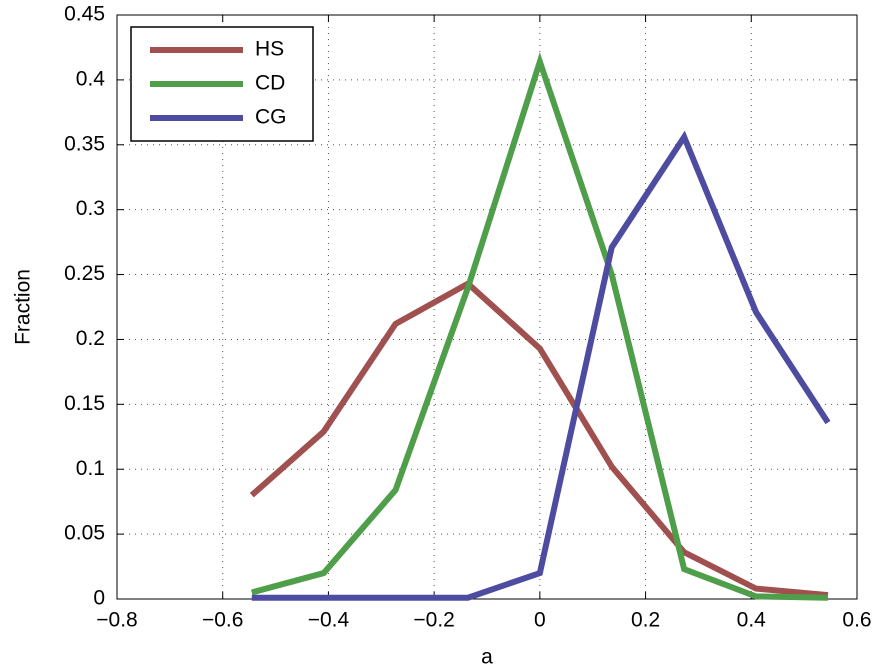 The width and height of the screenshot is (879, 672). Describe the element at coordinates (222, 620) in the screenshot. I see `x-tick-label: −0.6` at that location.